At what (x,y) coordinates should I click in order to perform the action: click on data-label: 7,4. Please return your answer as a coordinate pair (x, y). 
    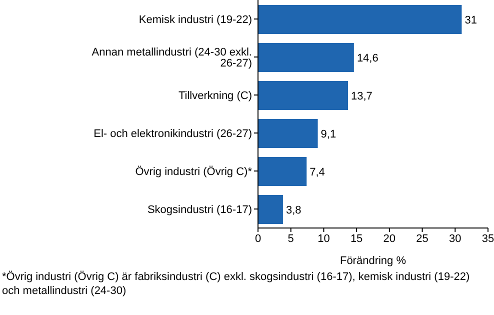
    Looking at the image, I should click on (317, 172).